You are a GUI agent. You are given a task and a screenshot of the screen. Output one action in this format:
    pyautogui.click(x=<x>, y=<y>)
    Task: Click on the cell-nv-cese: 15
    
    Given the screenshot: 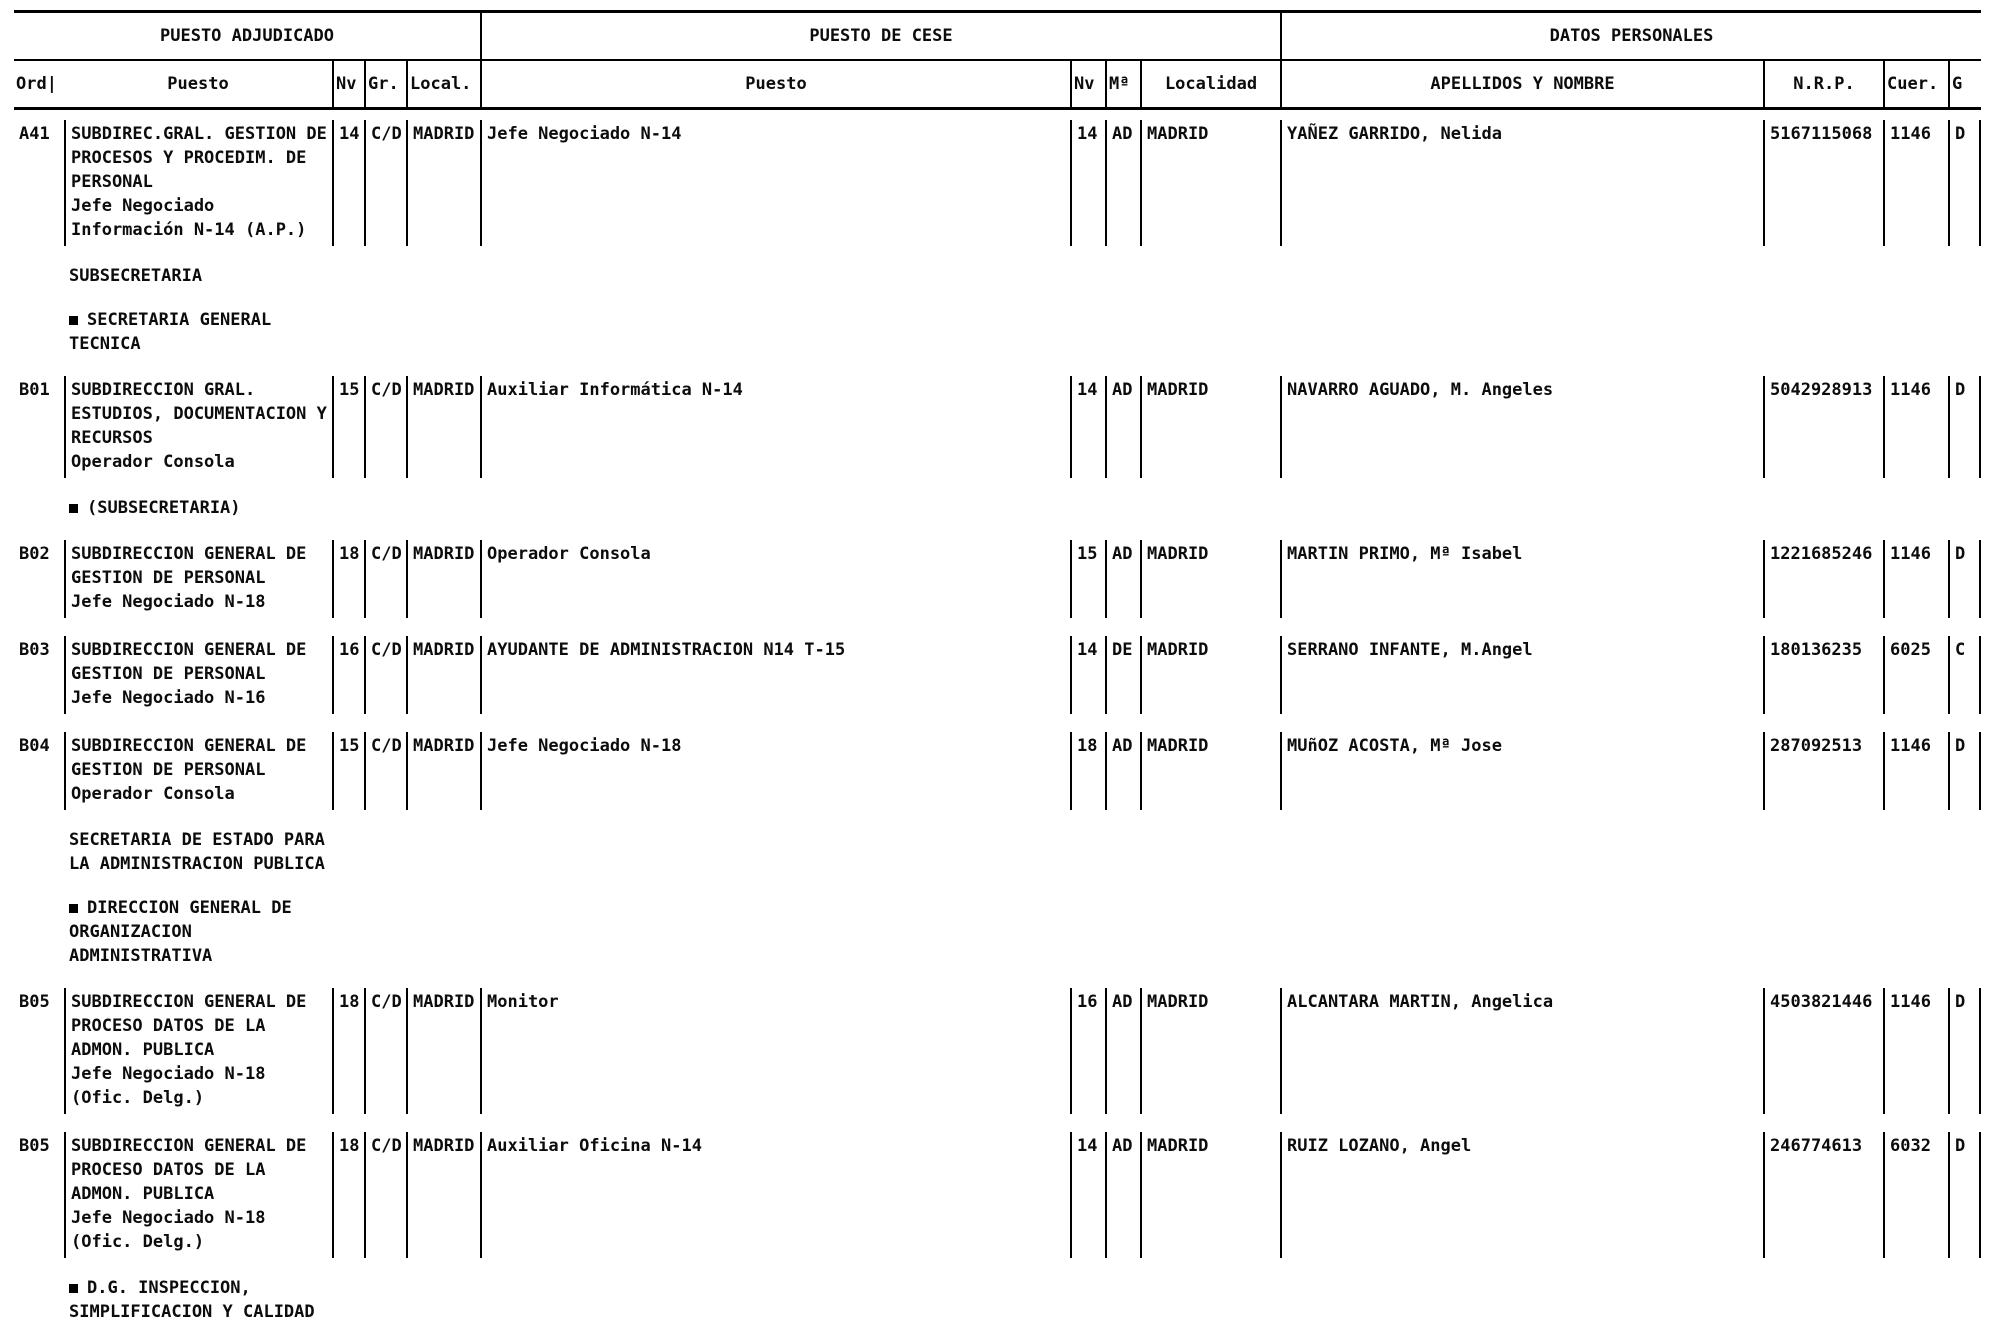 What is the action you would take?
    pyautogui.click(x=1087, y=579)
    